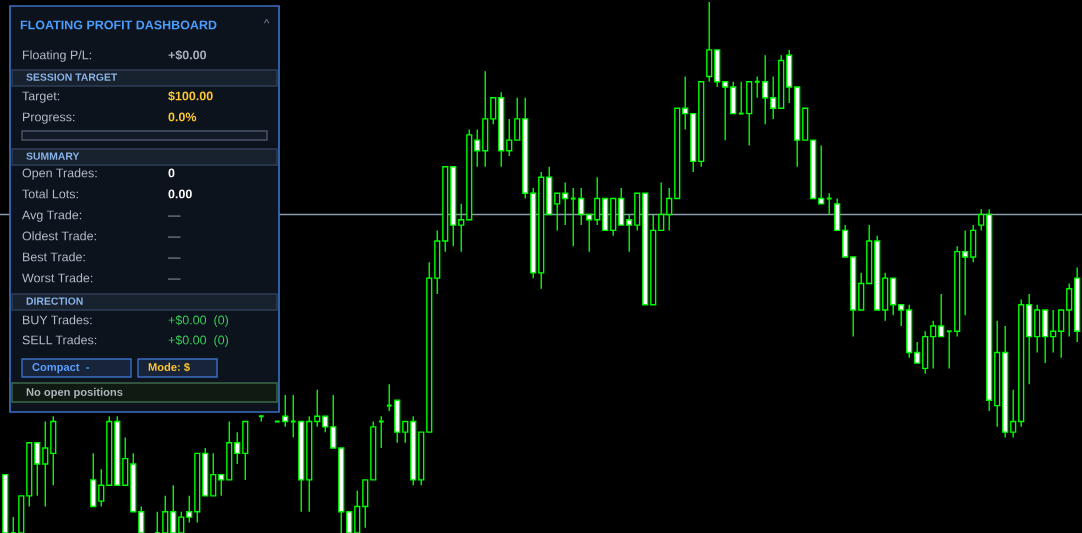 This screenshot has width=1082, height=533. Describe the element at coordinates (118, 25) in the screenshot. I see `text: FLOATING PROFIT DASHBOARD` at that location.